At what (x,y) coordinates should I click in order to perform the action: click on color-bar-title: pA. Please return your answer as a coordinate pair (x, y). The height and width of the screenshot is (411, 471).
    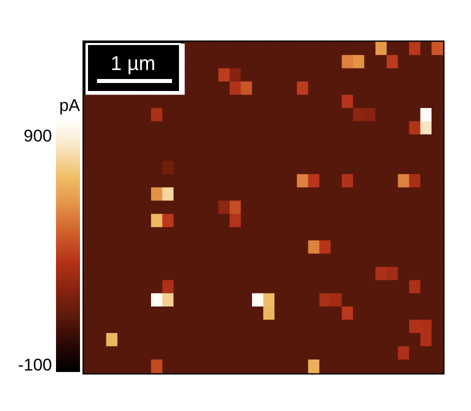
    Looking at the image, I should click on (70, 105).